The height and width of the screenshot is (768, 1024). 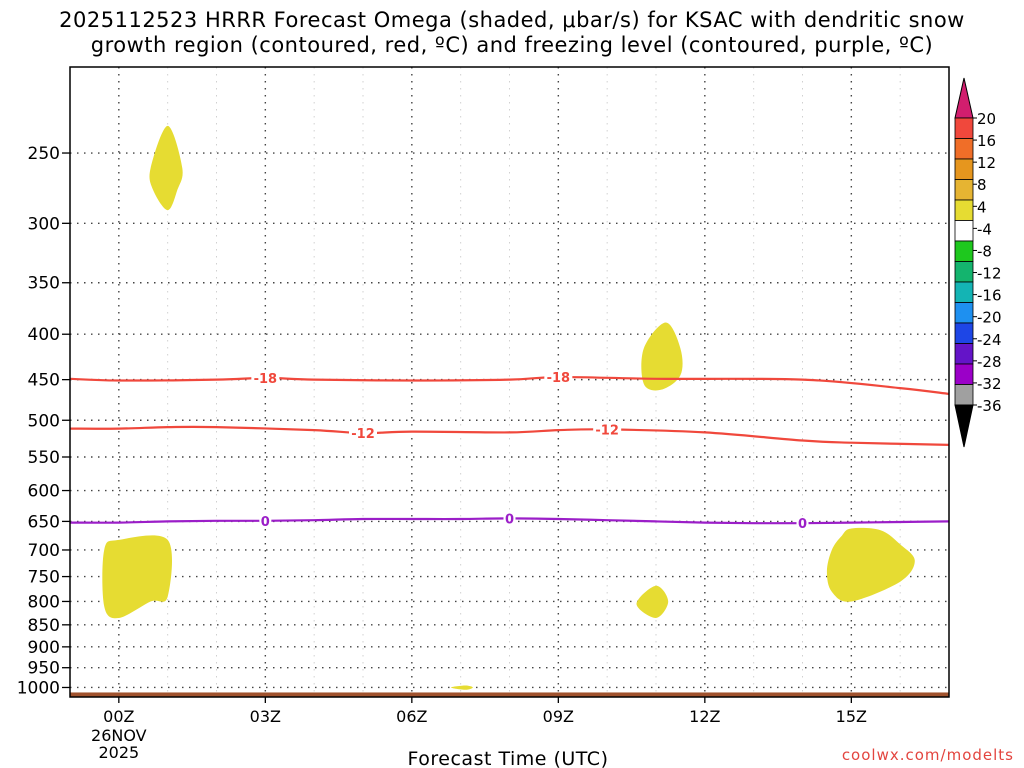 What do you see at coordinates (986, 163) in the screenshot?
I see `colorbar-label-2: 12` at bounding box center [986, 163].